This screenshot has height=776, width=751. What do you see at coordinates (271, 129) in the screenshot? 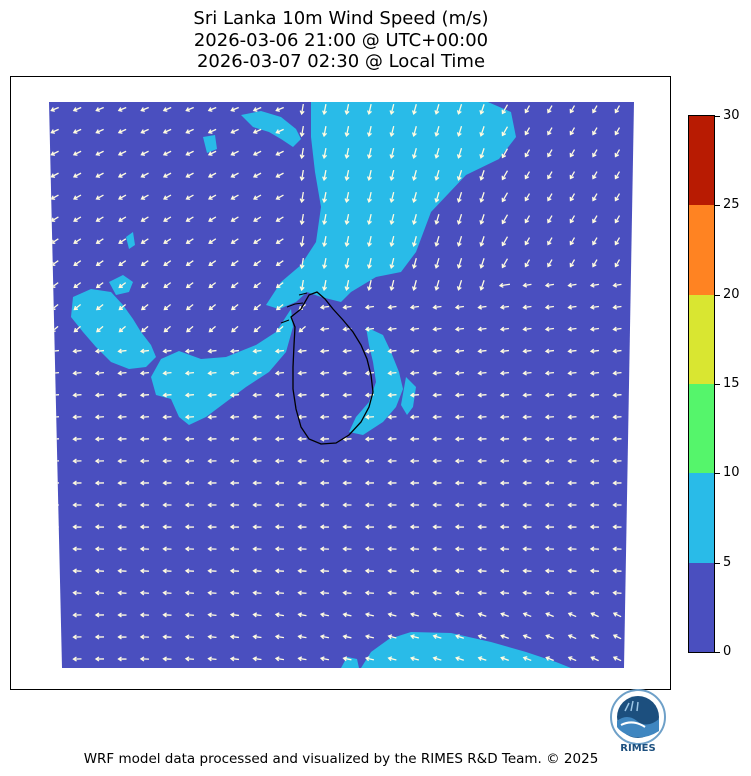
I see `speed-region-north-islands` at bounding box center [271, 129].